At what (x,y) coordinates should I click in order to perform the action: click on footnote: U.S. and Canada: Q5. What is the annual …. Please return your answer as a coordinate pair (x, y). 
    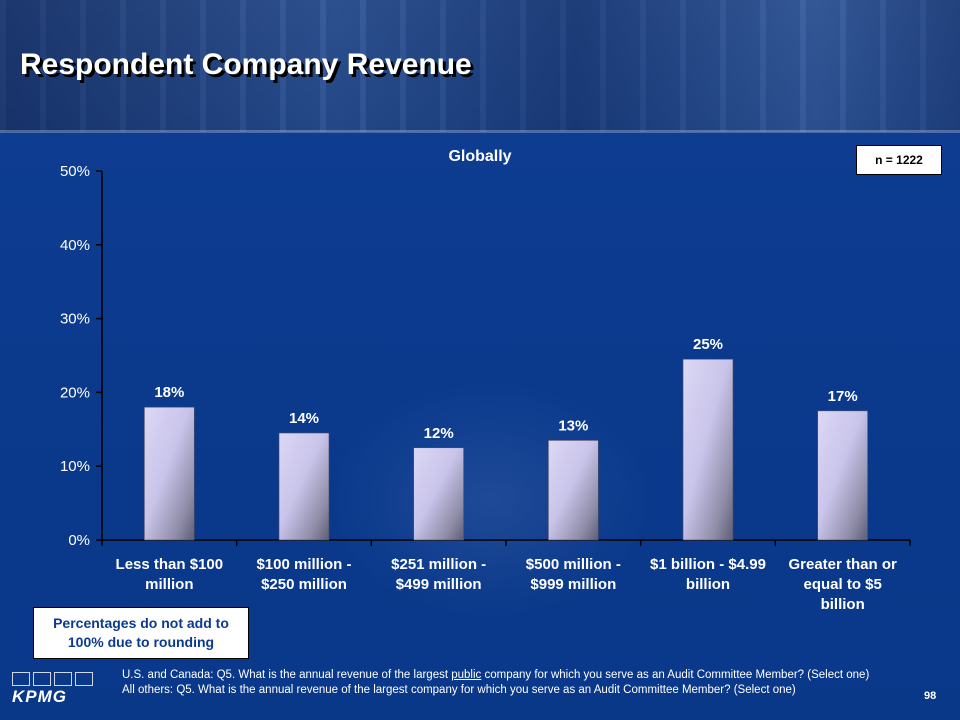
    Looking at the image, I should click on (522, 683).